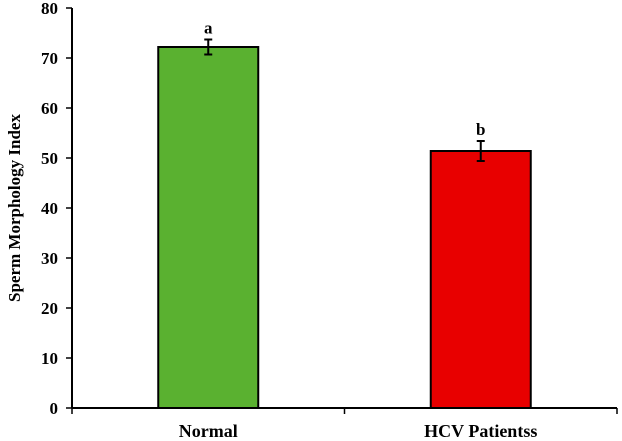 This screenshot has height=441, width=622. What do you see at coordinates (49, 158) in the screenshot?
I see `y-tick-label: 50` at bounding box center [49, 158].